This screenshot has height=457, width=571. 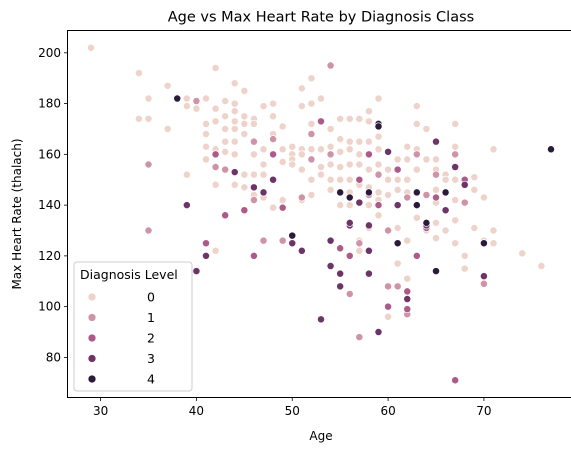 What do you see at coordinates (387, 411) in the screenshot?
I see `x-tick-label: 60` at bounding box center [387, 411].